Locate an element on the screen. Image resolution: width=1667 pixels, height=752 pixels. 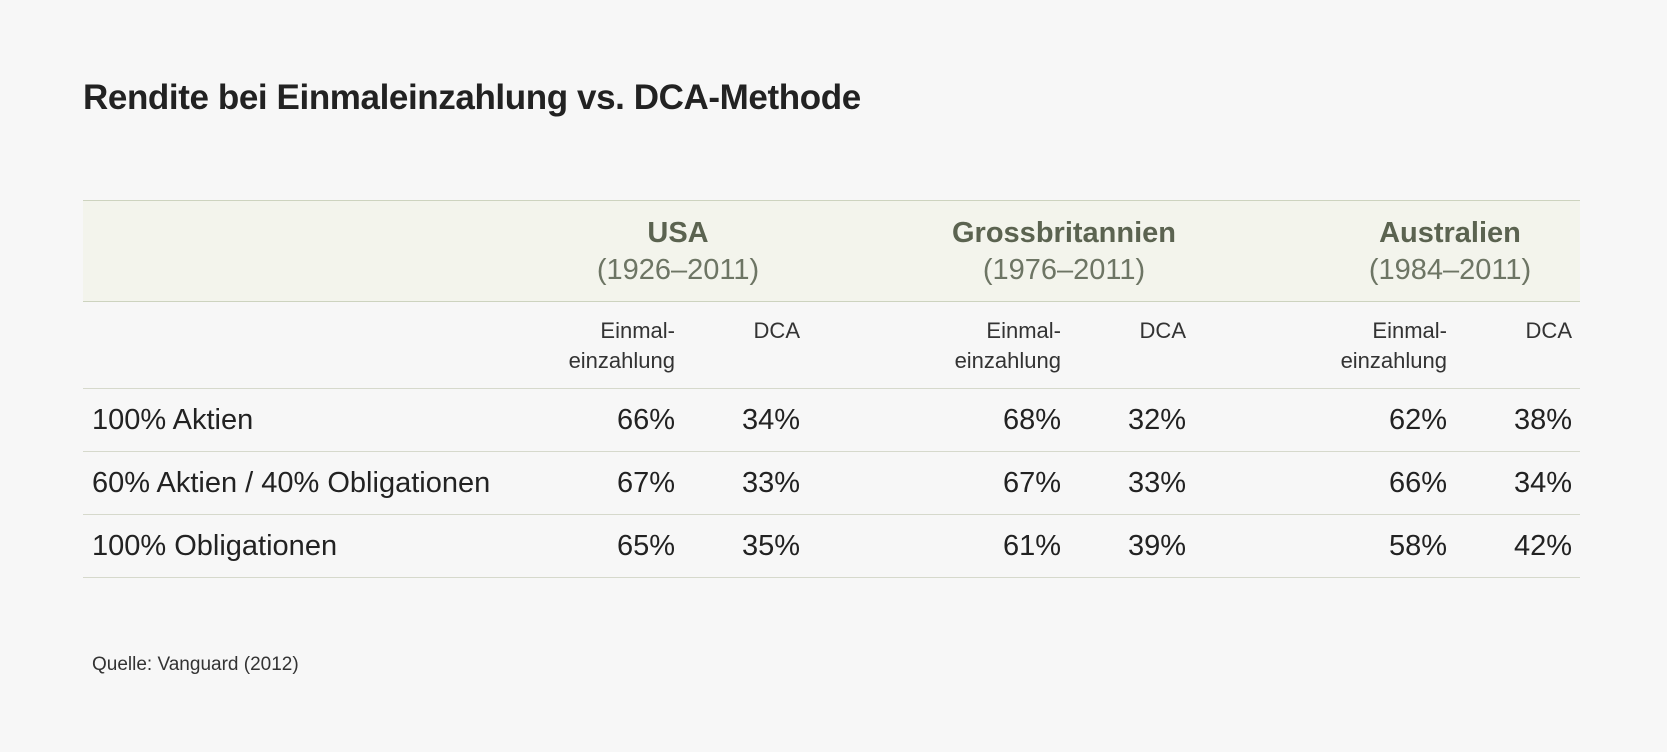
cell-usa-dca: 34% is located at coordinates (770, 420).